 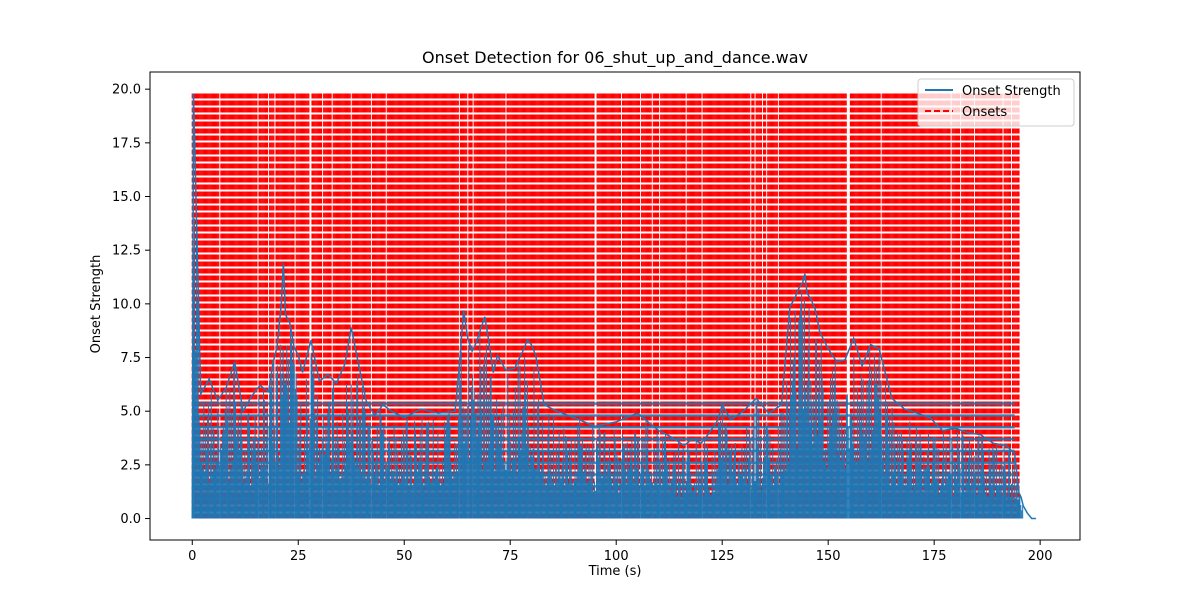 What do you see at coordinates (130, 358) in the screenshot?
I see `y-tick-label: 7.5` at bounding box center [130, 358].